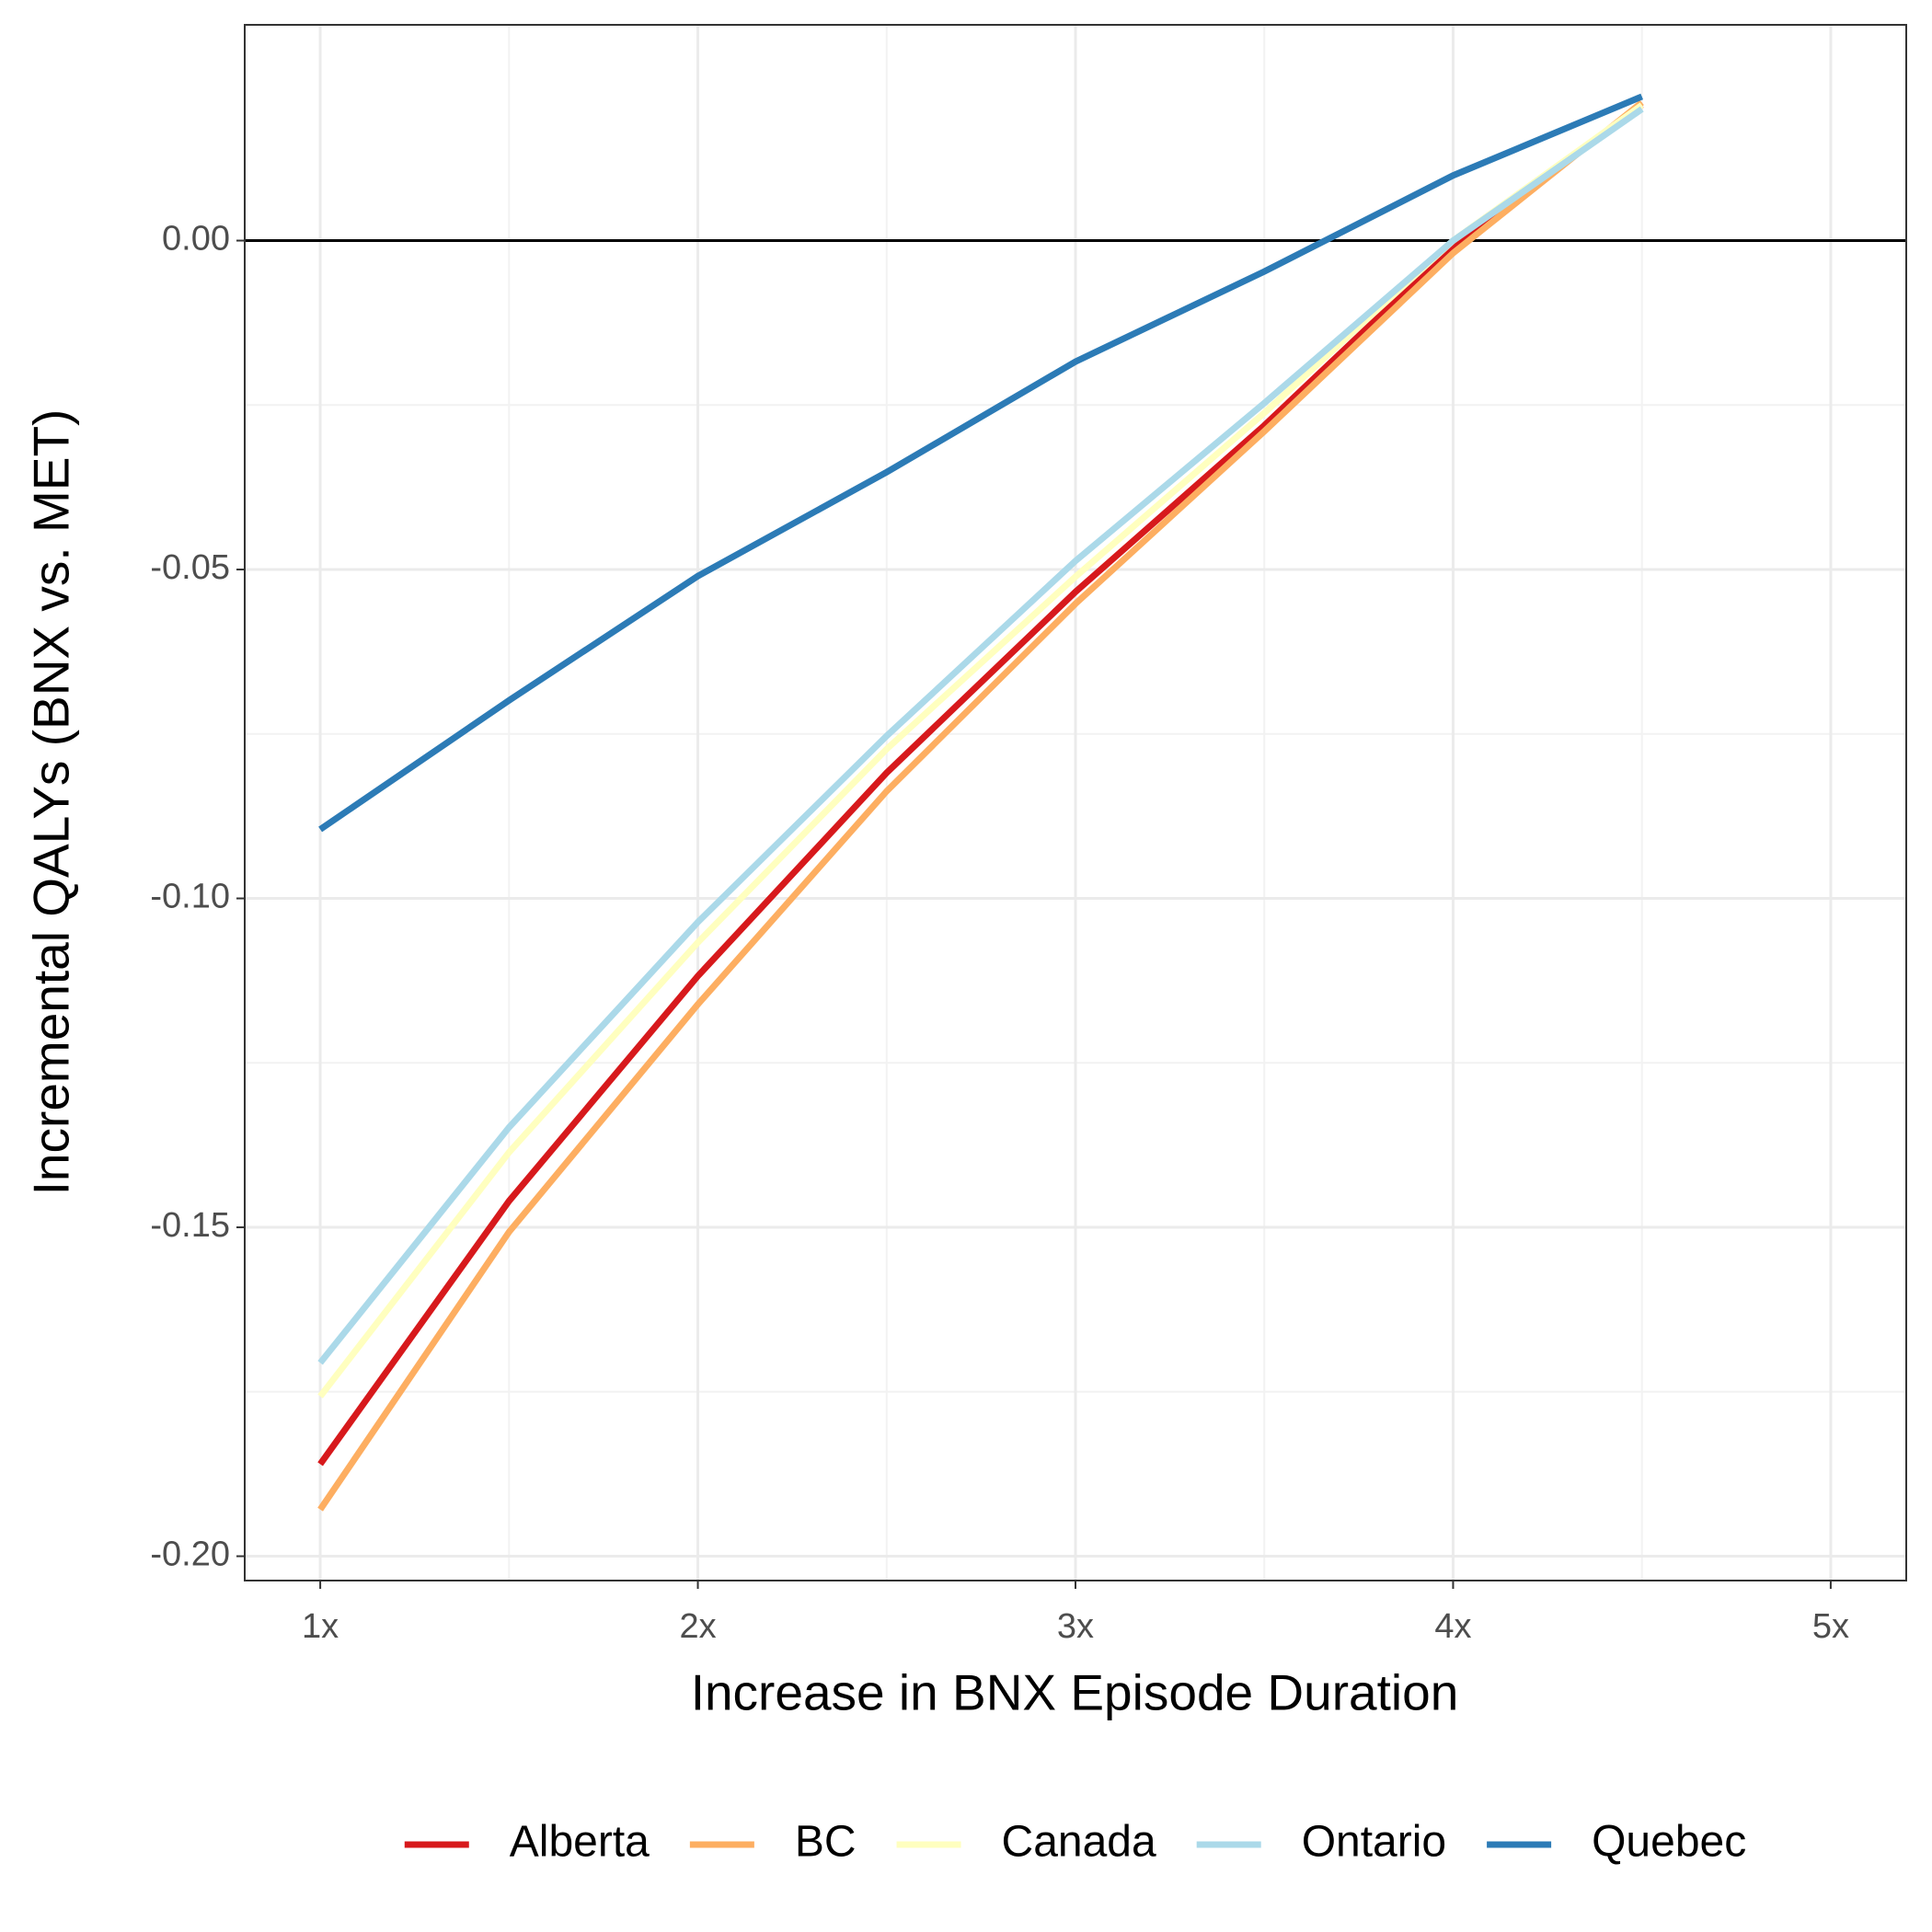 The image size is (1932, 1932). What do you see at coordinates (320, 1626) in the screenshot?
I see `x-tick-label: 1x` at bounding box center [320, 1626].